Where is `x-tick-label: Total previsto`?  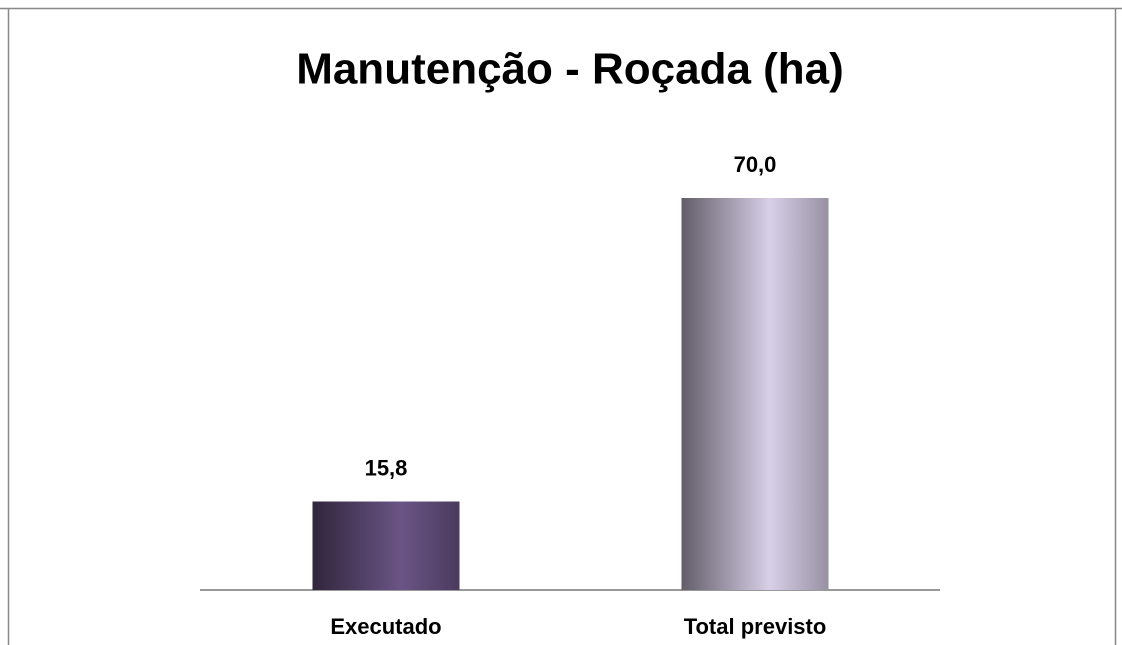
x-tick-label: Total previsto is located at coordinates (755, 626).